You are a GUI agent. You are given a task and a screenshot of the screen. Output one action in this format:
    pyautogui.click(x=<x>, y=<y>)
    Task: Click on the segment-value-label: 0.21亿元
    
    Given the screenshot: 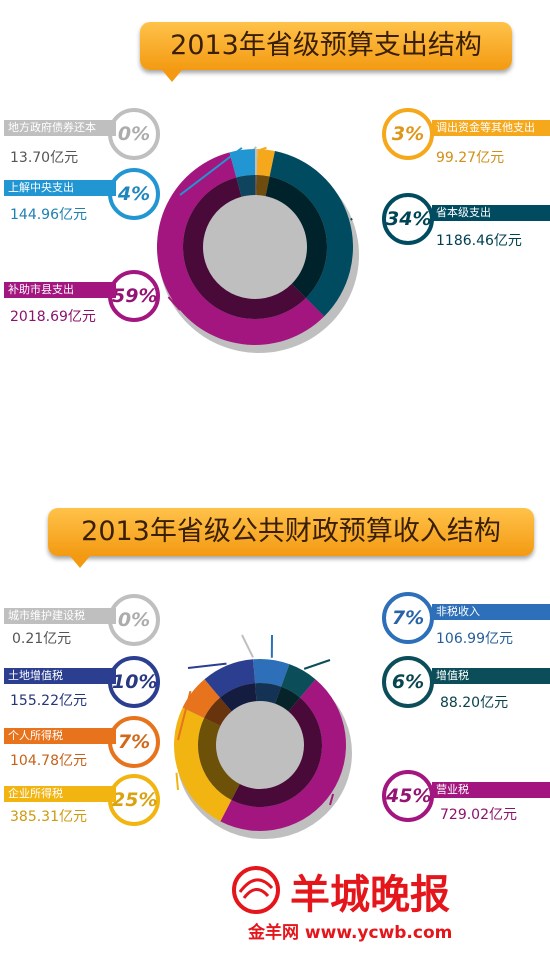 What is the action you would take?
    pyautogui.click(x=42, y=639)
    